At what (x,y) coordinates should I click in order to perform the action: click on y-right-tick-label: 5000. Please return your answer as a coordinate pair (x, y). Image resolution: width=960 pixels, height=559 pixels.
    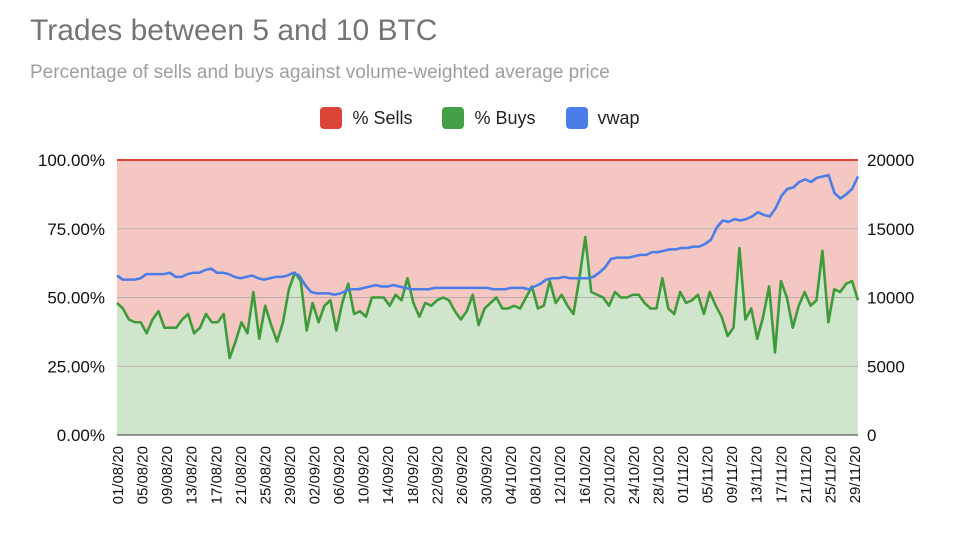
    Looking at the image, I should click on (886, 366).